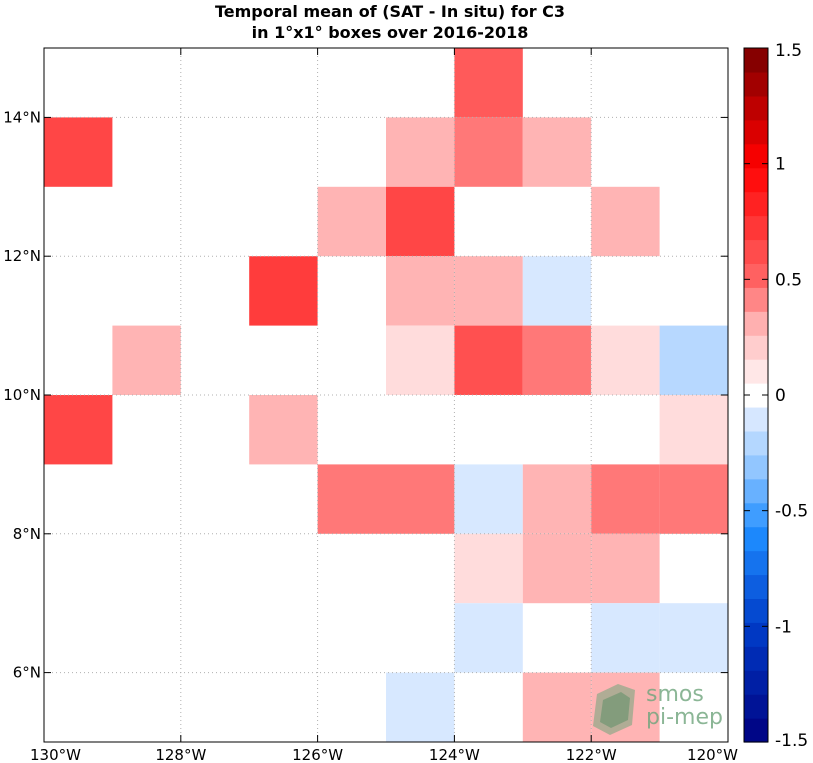  What do you see at coordinates (390, 11) in the screenshot?
I see `chart-title-line-1: Temporal mean of (SAT - In situ) for C3` at bounding box center [390, 11].